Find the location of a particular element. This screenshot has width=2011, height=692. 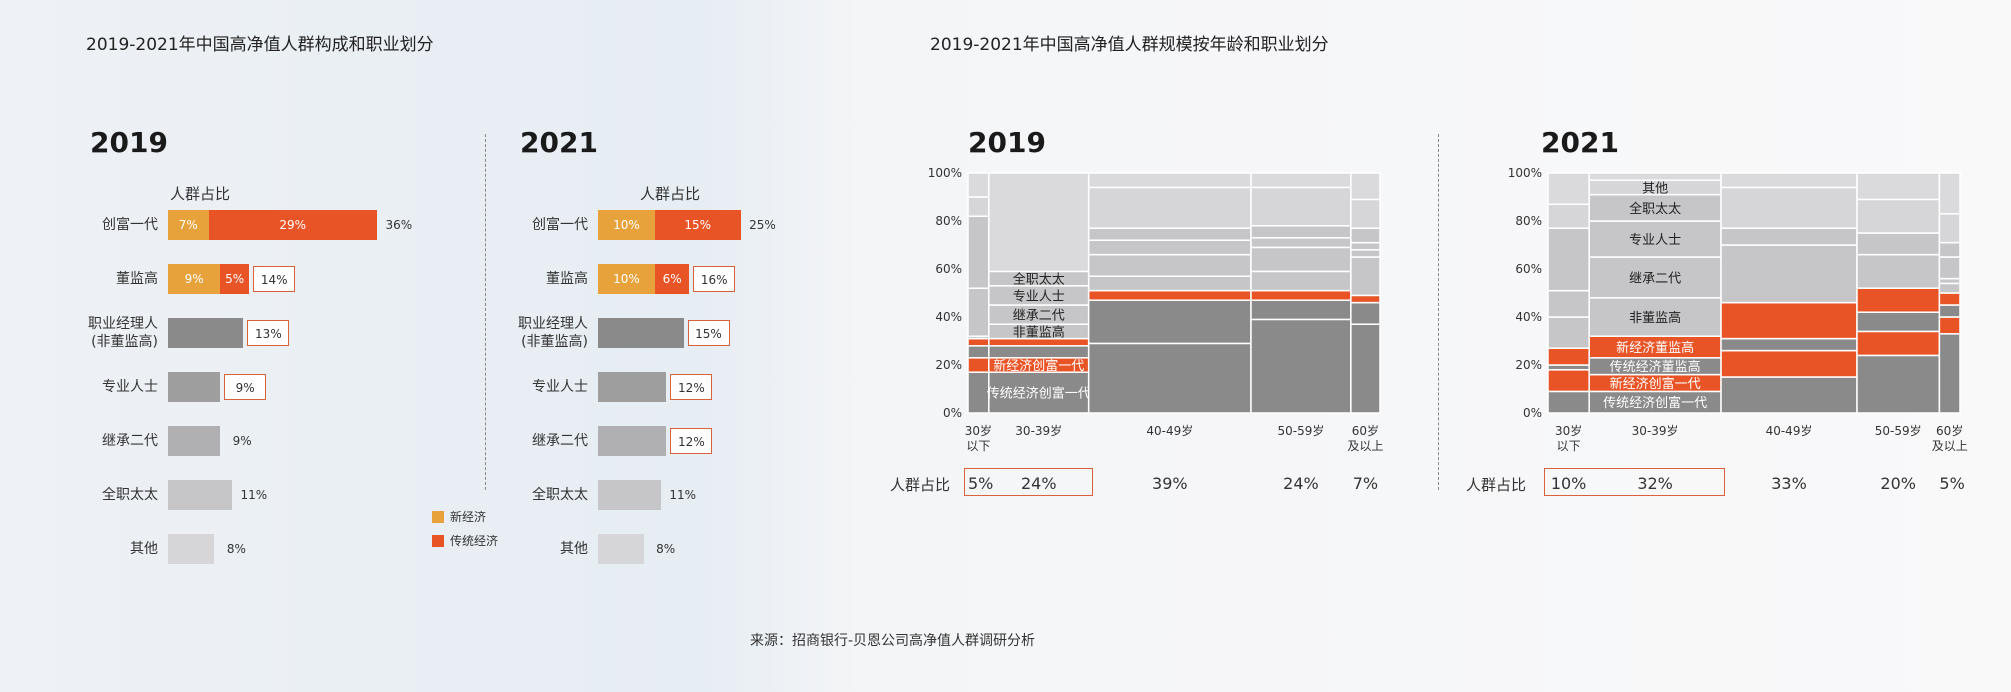

y-tick-label: 100% is located at coordinates (945, 173).